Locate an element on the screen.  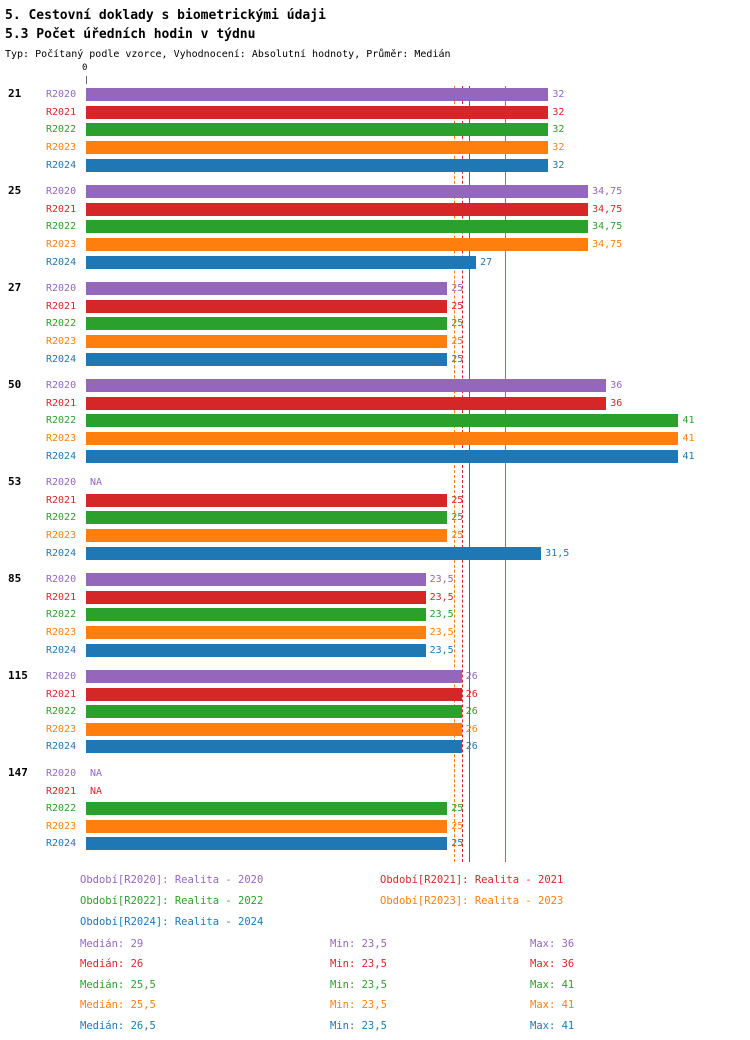
bar-row: R2020 32 is located at coordinates (375, 95).